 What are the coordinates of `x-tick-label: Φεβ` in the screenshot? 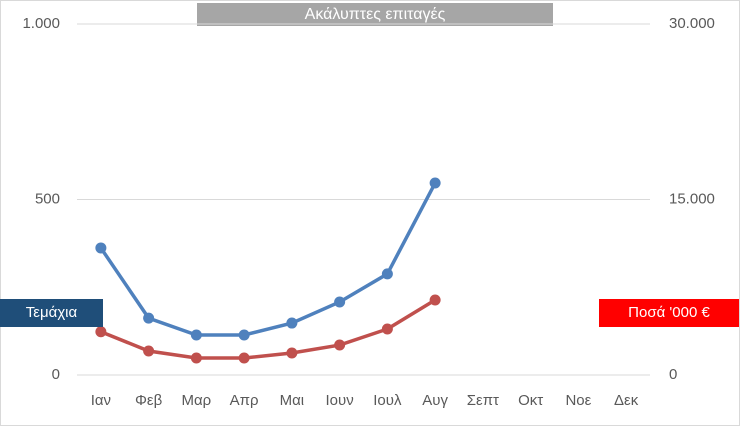 It's located at (149, 400).